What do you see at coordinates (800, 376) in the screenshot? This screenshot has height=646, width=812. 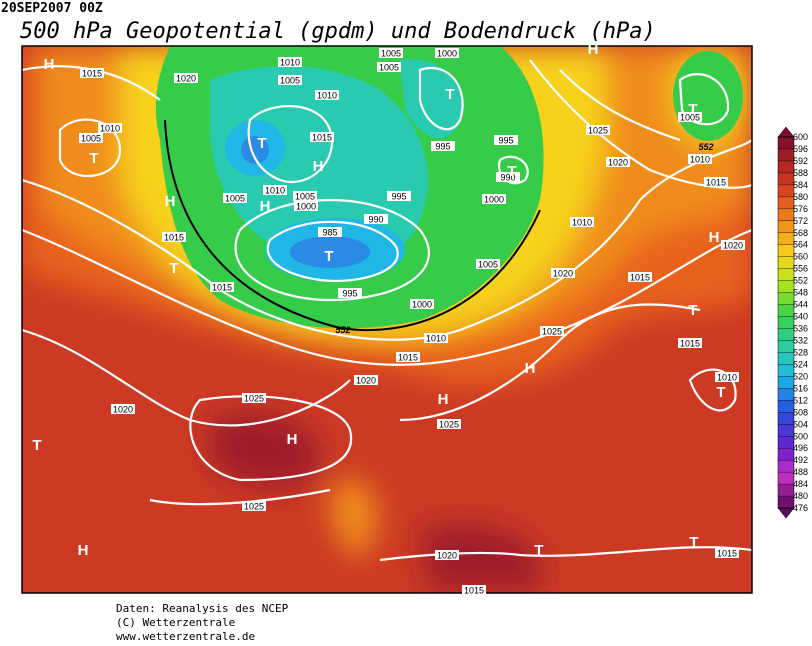 I see `colorbar-label: 520` at bounding box center [800, 376].